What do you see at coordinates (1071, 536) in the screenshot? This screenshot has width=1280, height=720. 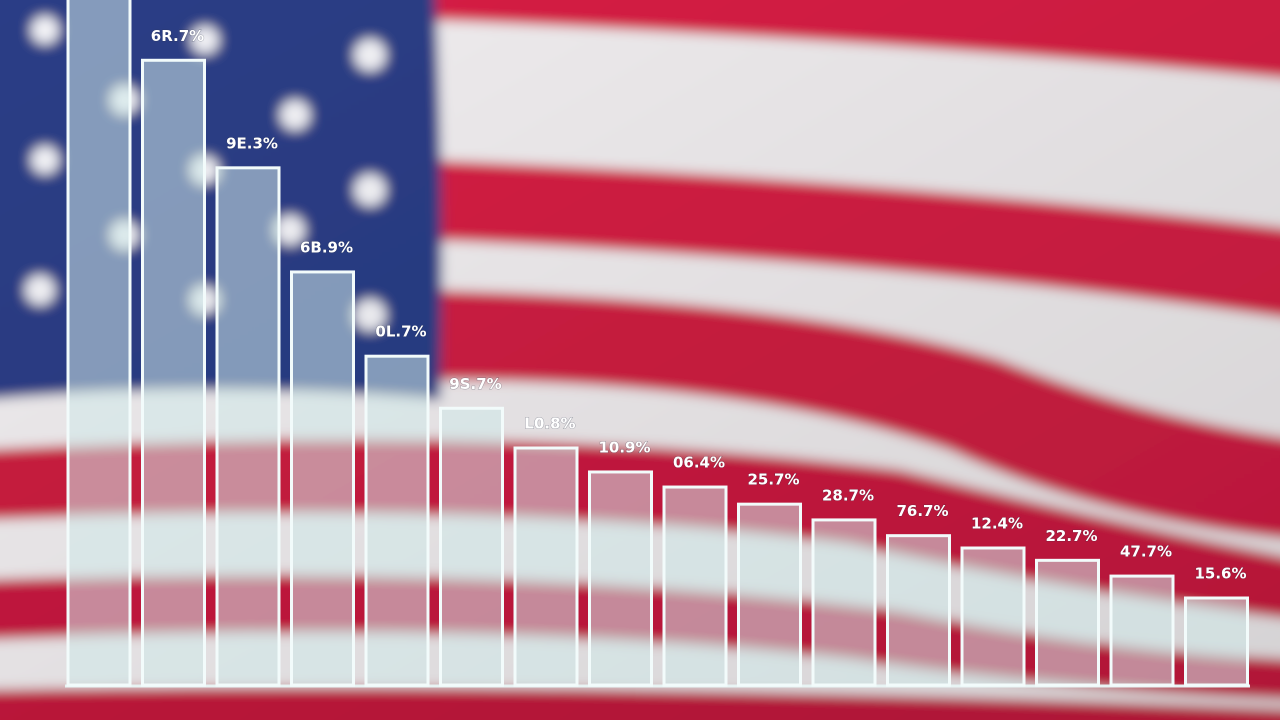 I see `value-label: 22.7%` at bounding box center [1071, 536].